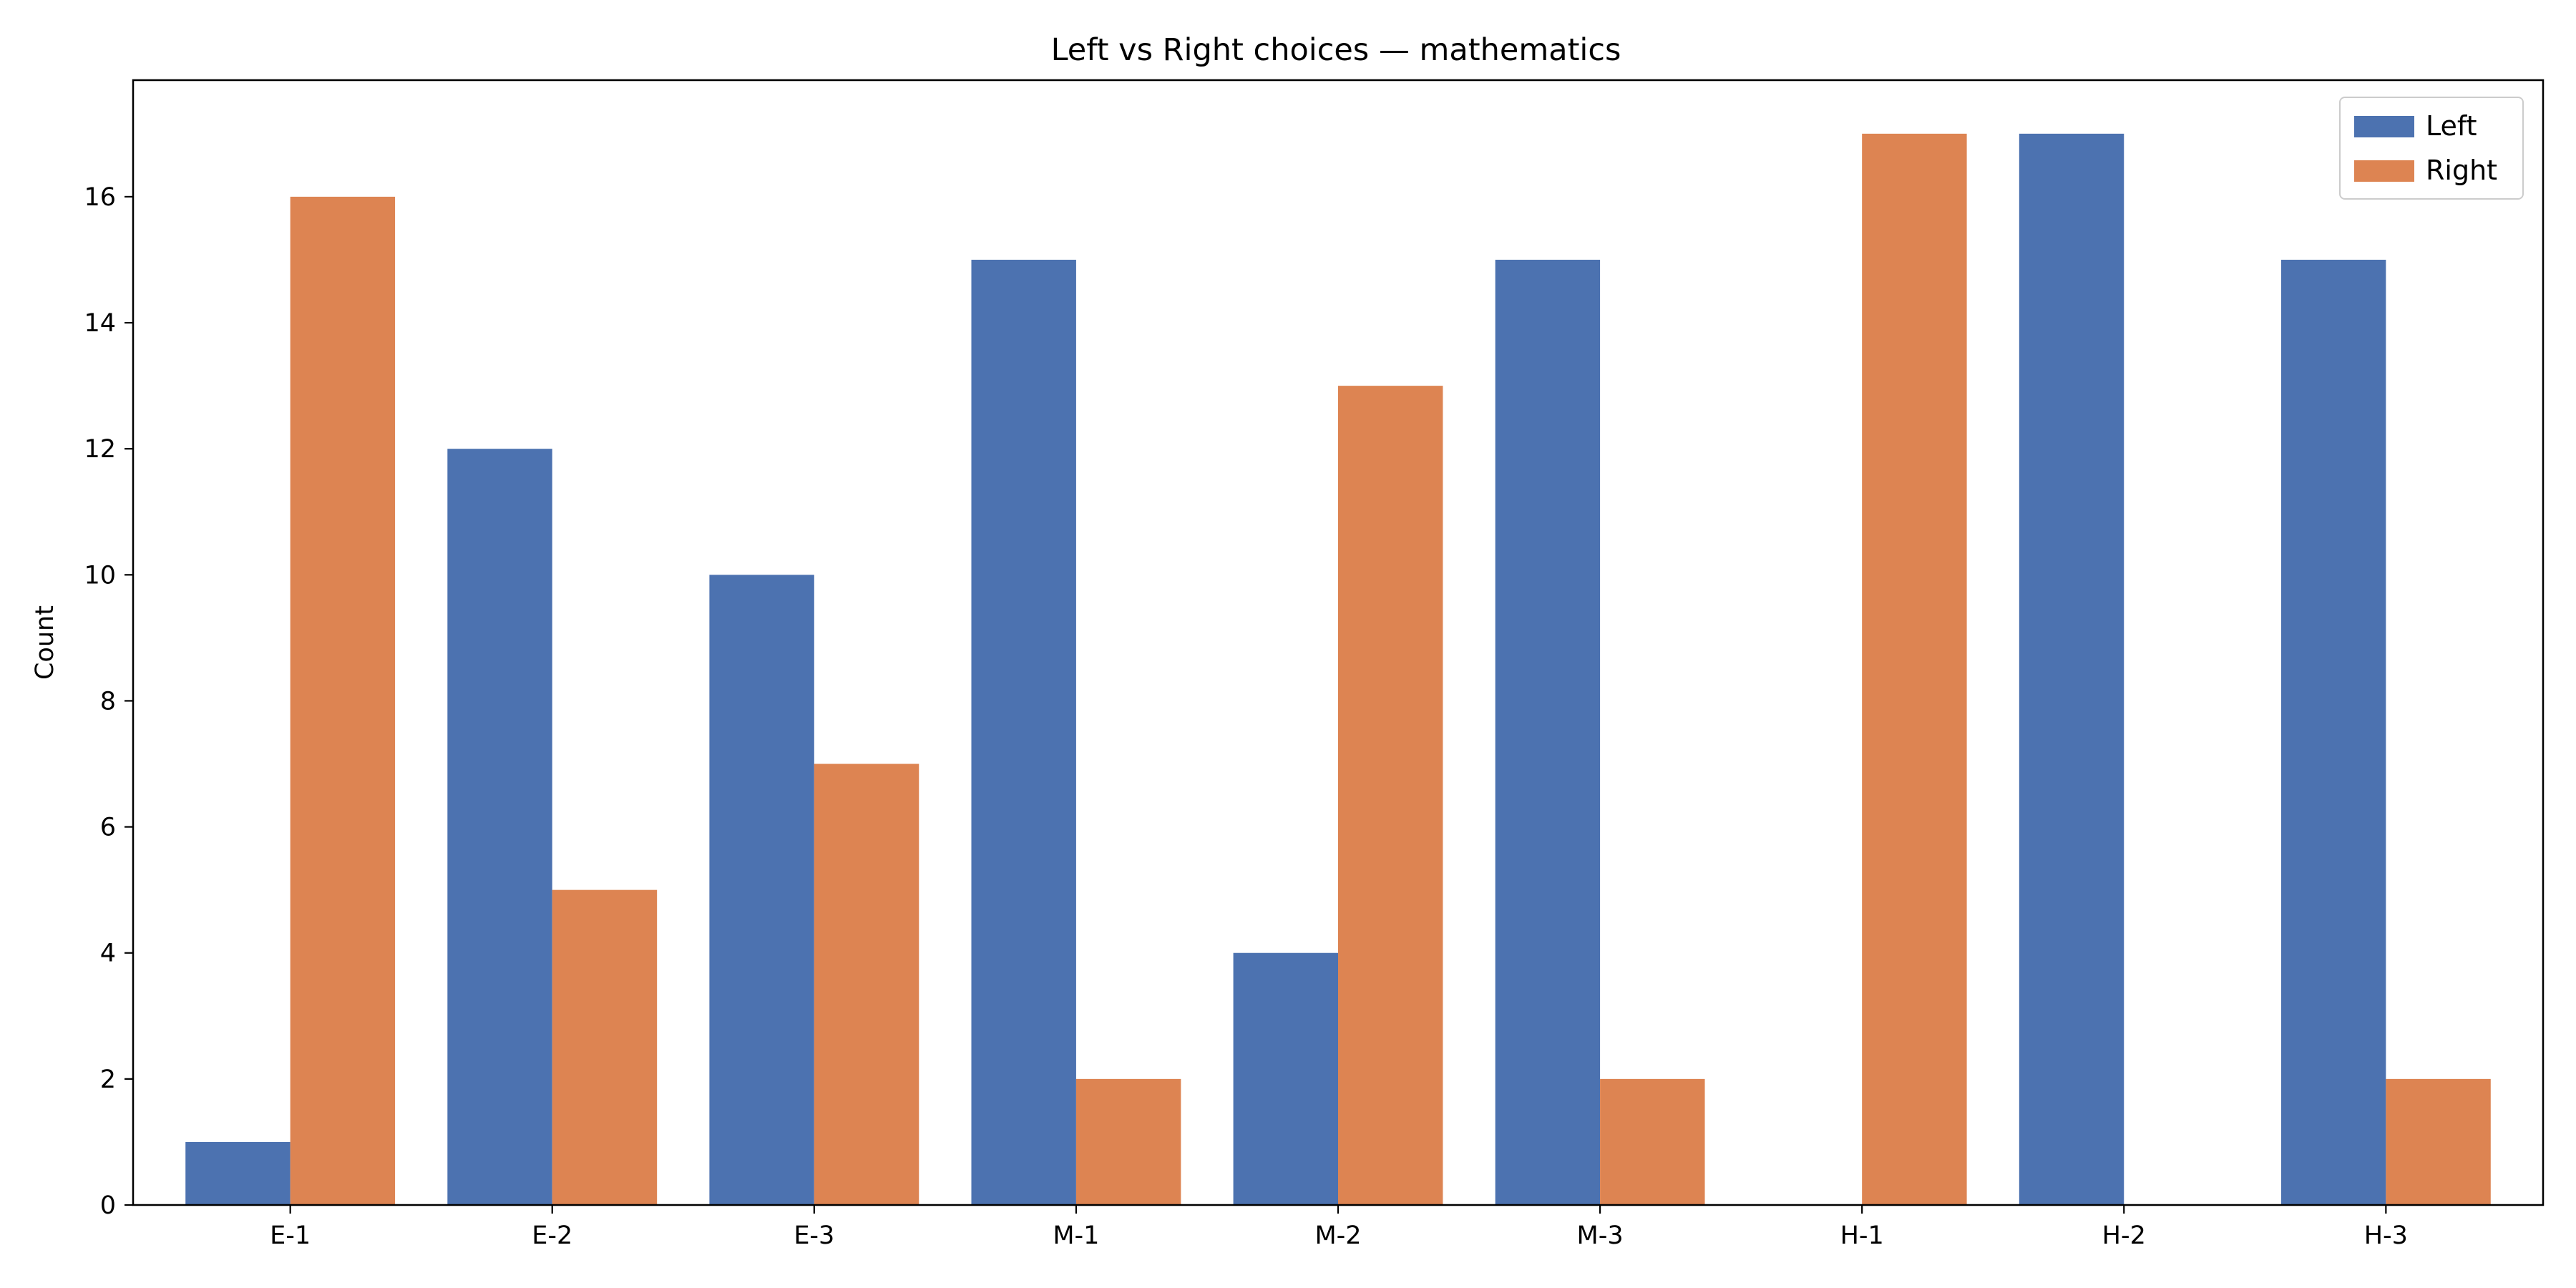 Image resolution: width=2576 pixels, height=1288 pixels. I want to click on y-axis-ticks: 0 2 4 6 8 10 12 14 16, so click(108, 701).